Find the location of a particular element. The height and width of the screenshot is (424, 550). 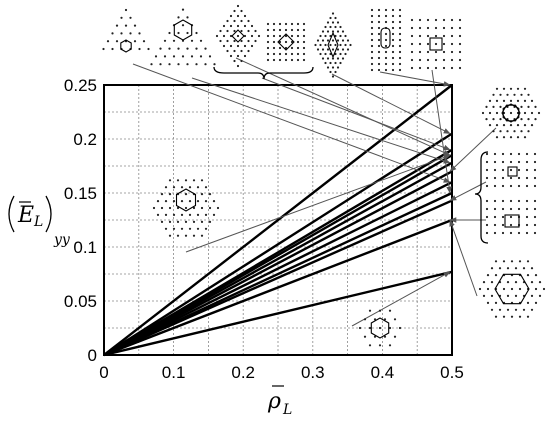

arrow-square-lattice-diamond is located at coordinates (356, 114).